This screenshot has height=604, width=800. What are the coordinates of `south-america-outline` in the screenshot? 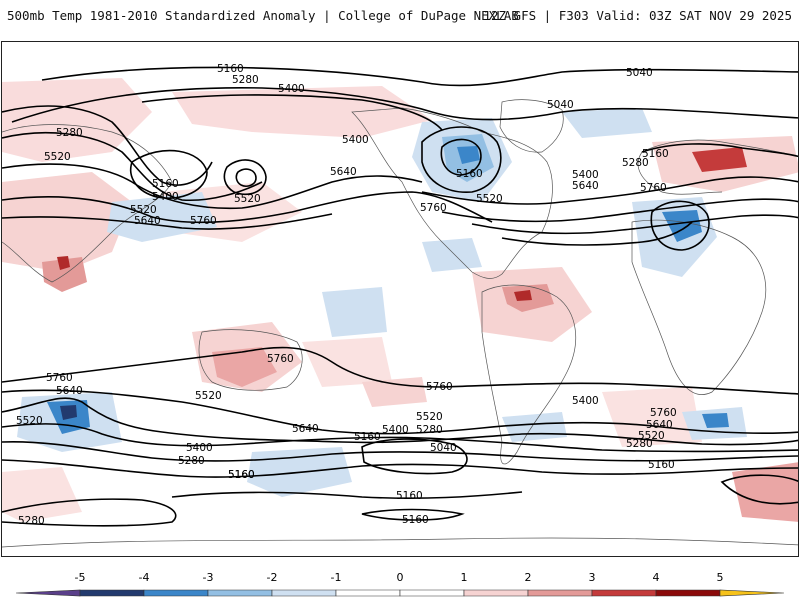 It's located at (529, 374).